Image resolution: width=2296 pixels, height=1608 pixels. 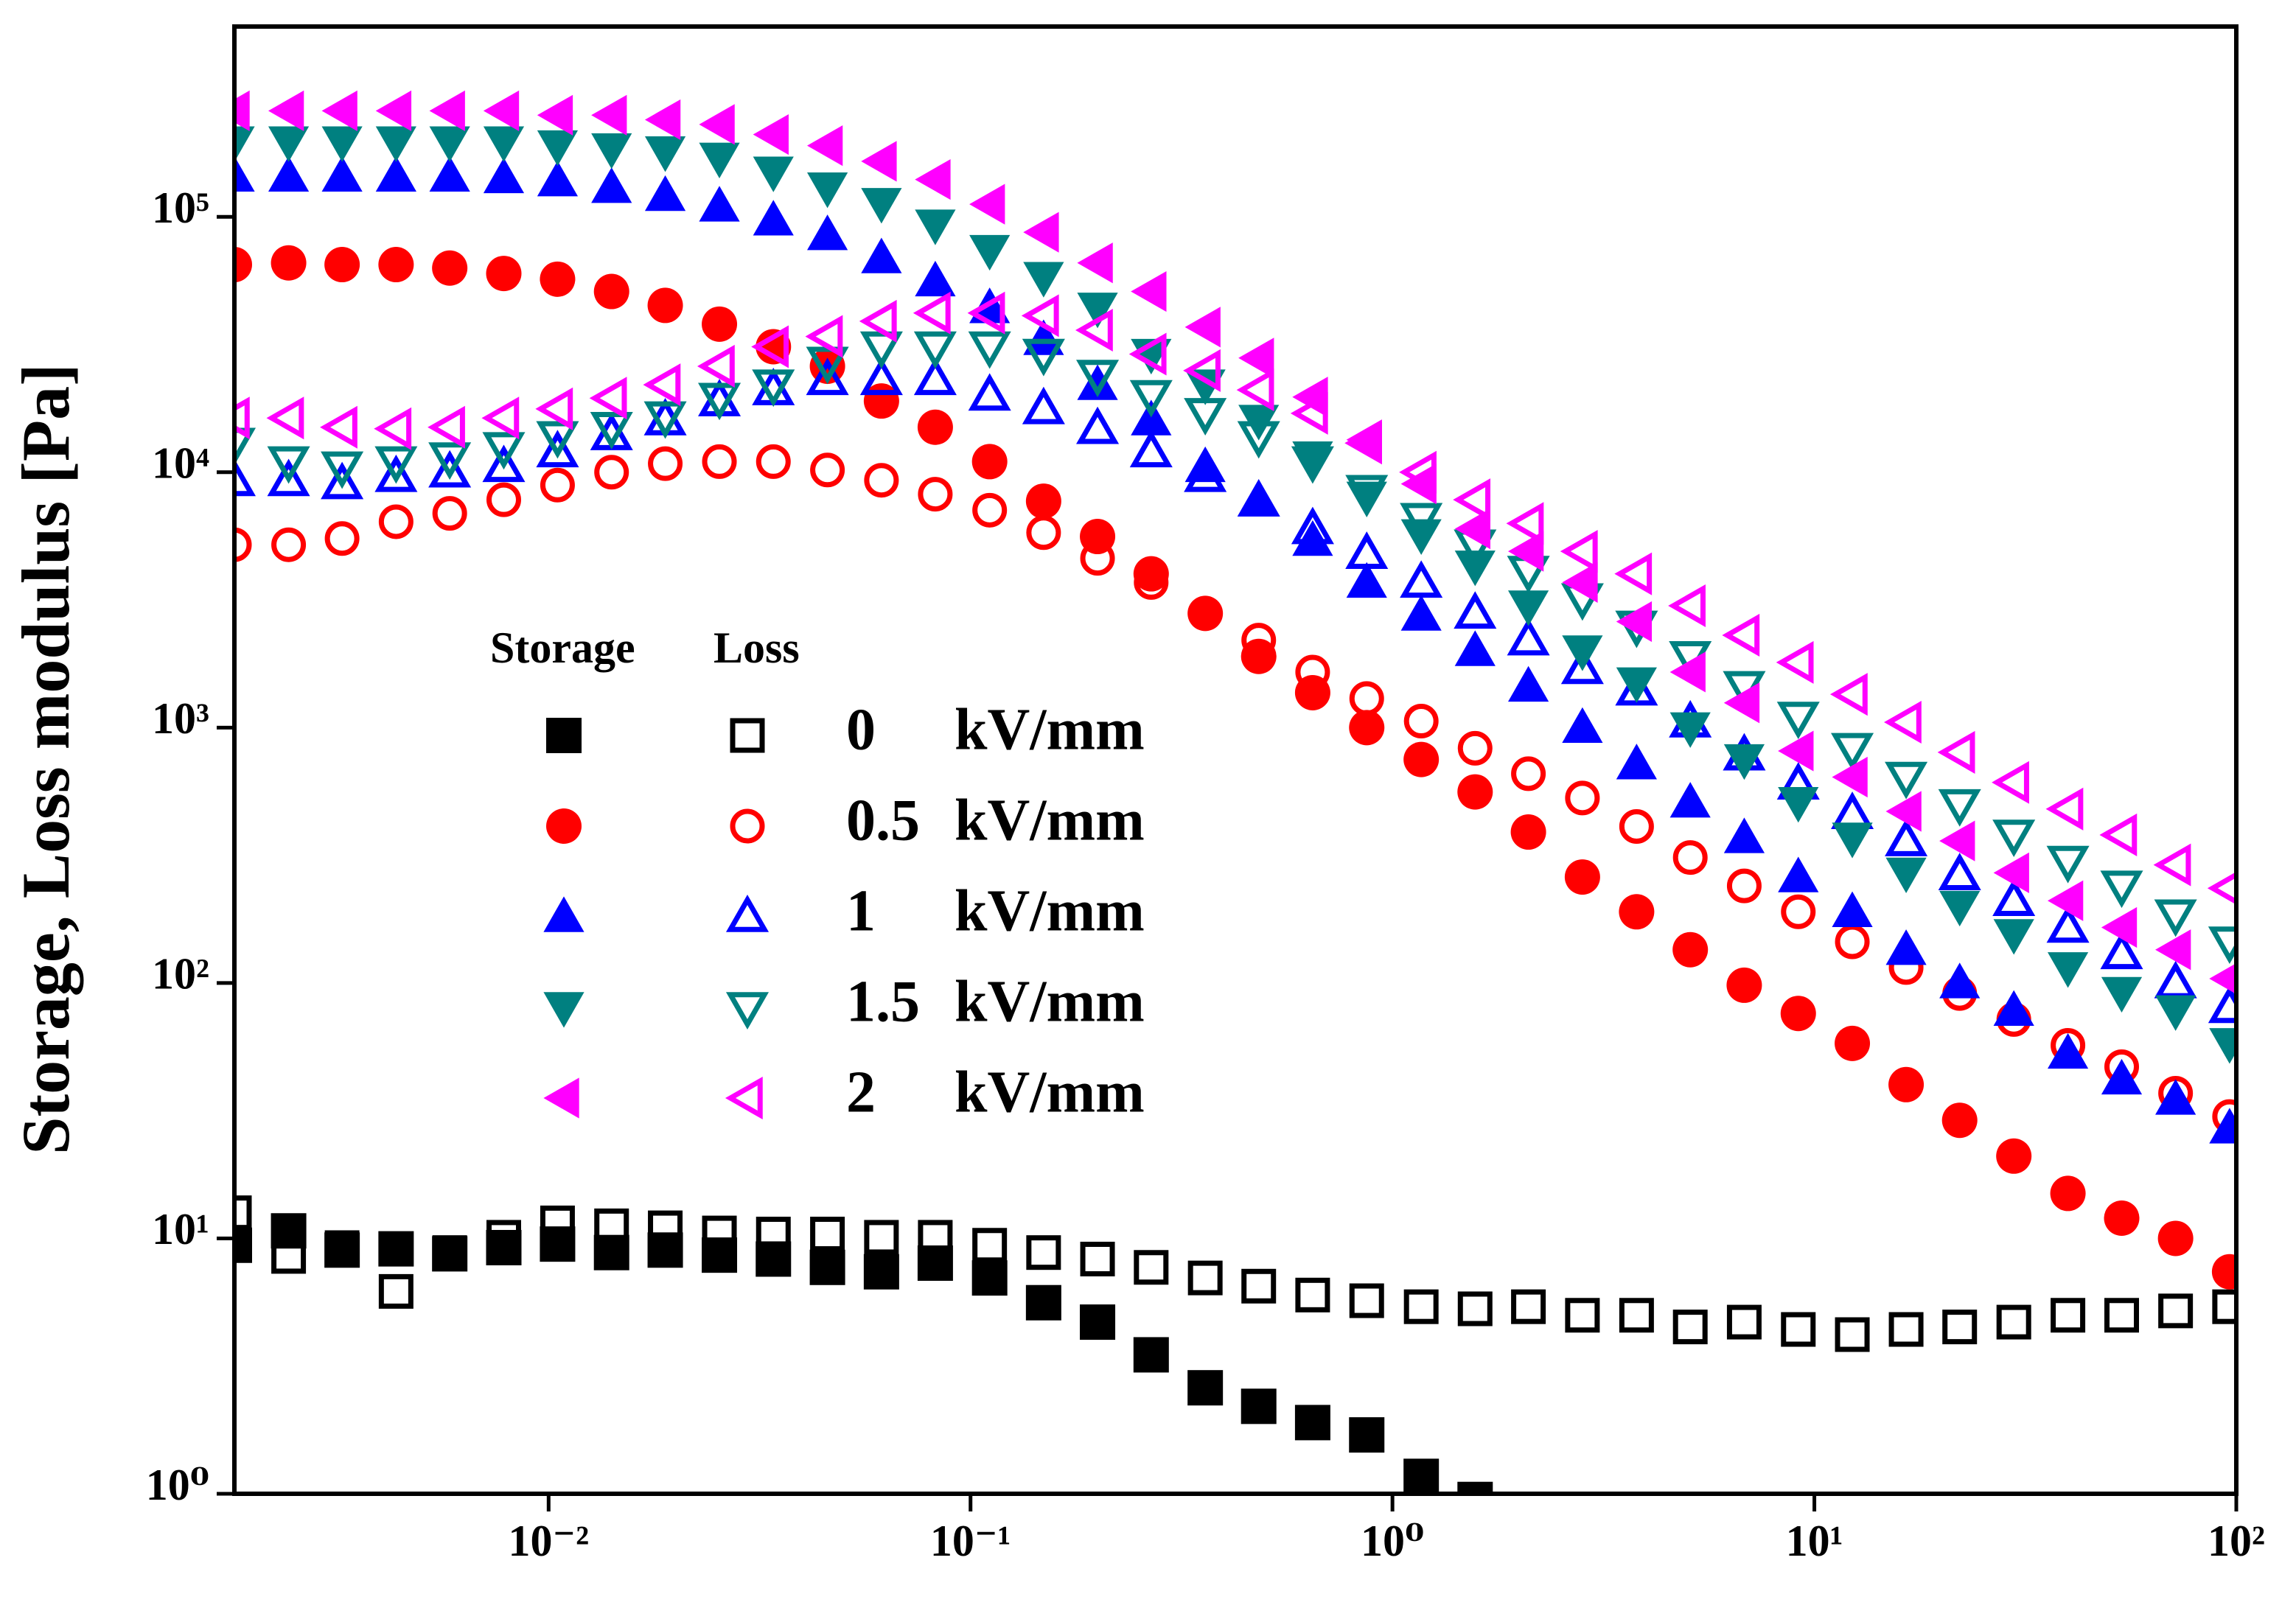 What do you see at coordinates (970, 1541) in the screenshot?
I see `x-tick-label: 10⁻¹` at bounding box center [970, 1541].